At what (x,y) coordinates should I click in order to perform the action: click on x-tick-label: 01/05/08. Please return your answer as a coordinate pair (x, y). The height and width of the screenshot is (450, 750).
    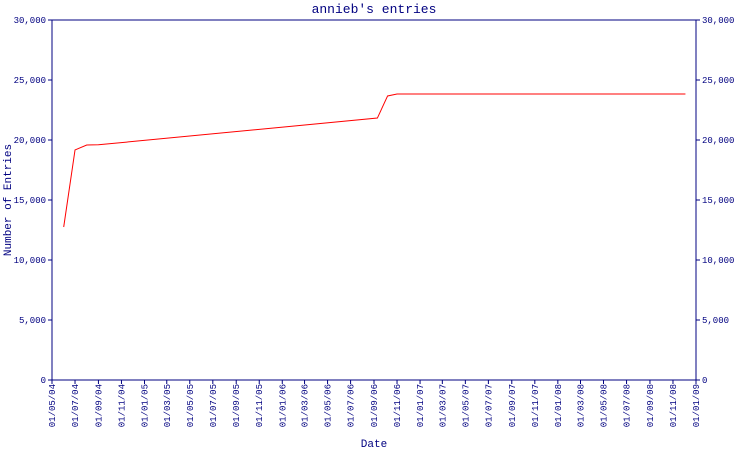
    Looking at the image, I should click on (605, 405).